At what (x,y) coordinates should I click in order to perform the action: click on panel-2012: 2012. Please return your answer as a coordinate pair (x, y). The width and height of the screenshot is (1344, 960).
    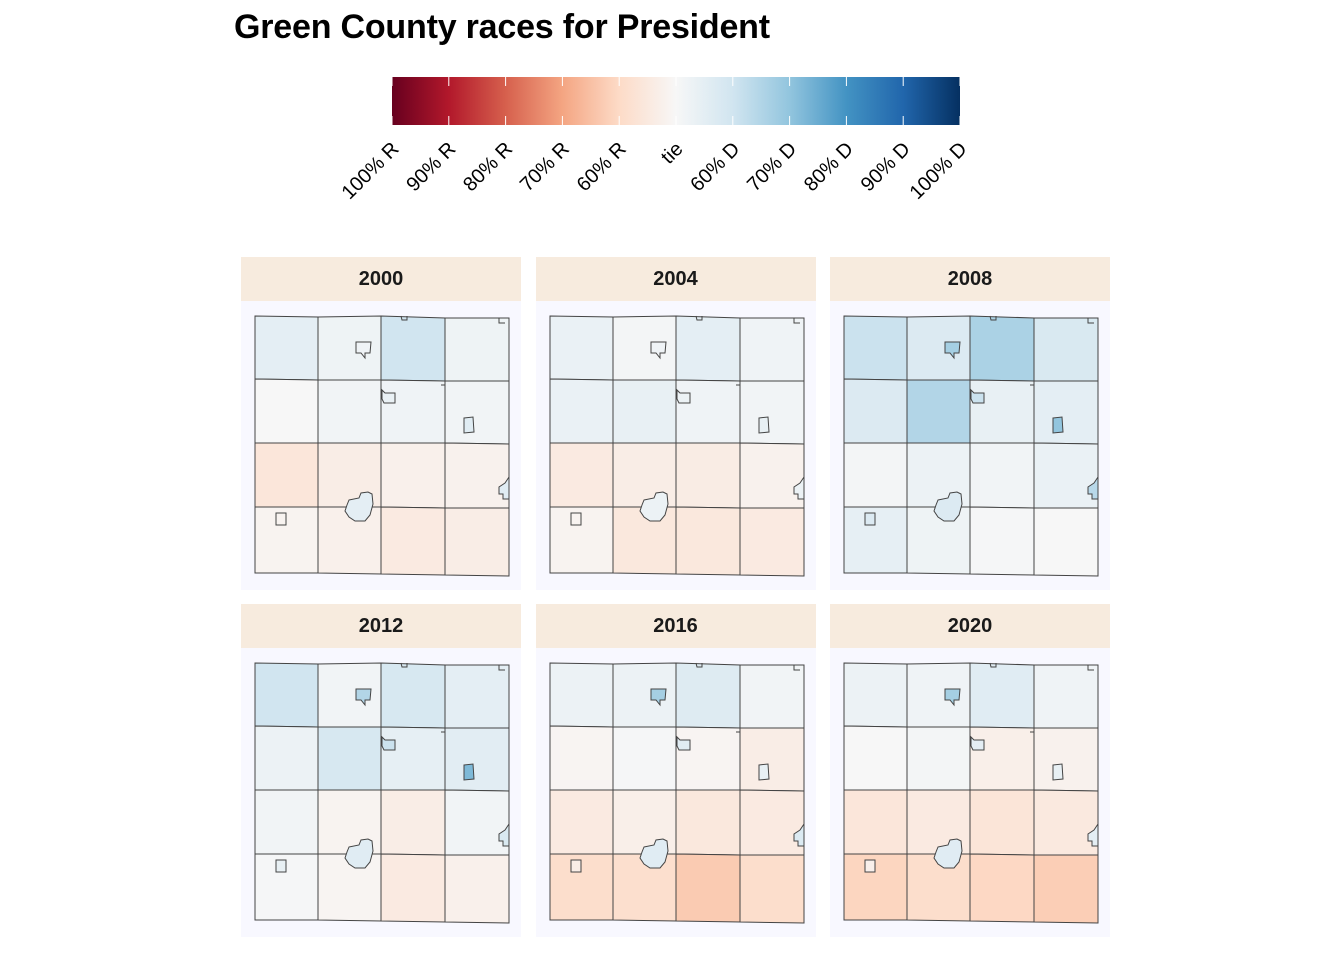
    Looking at the image, I should click on (381, 770).